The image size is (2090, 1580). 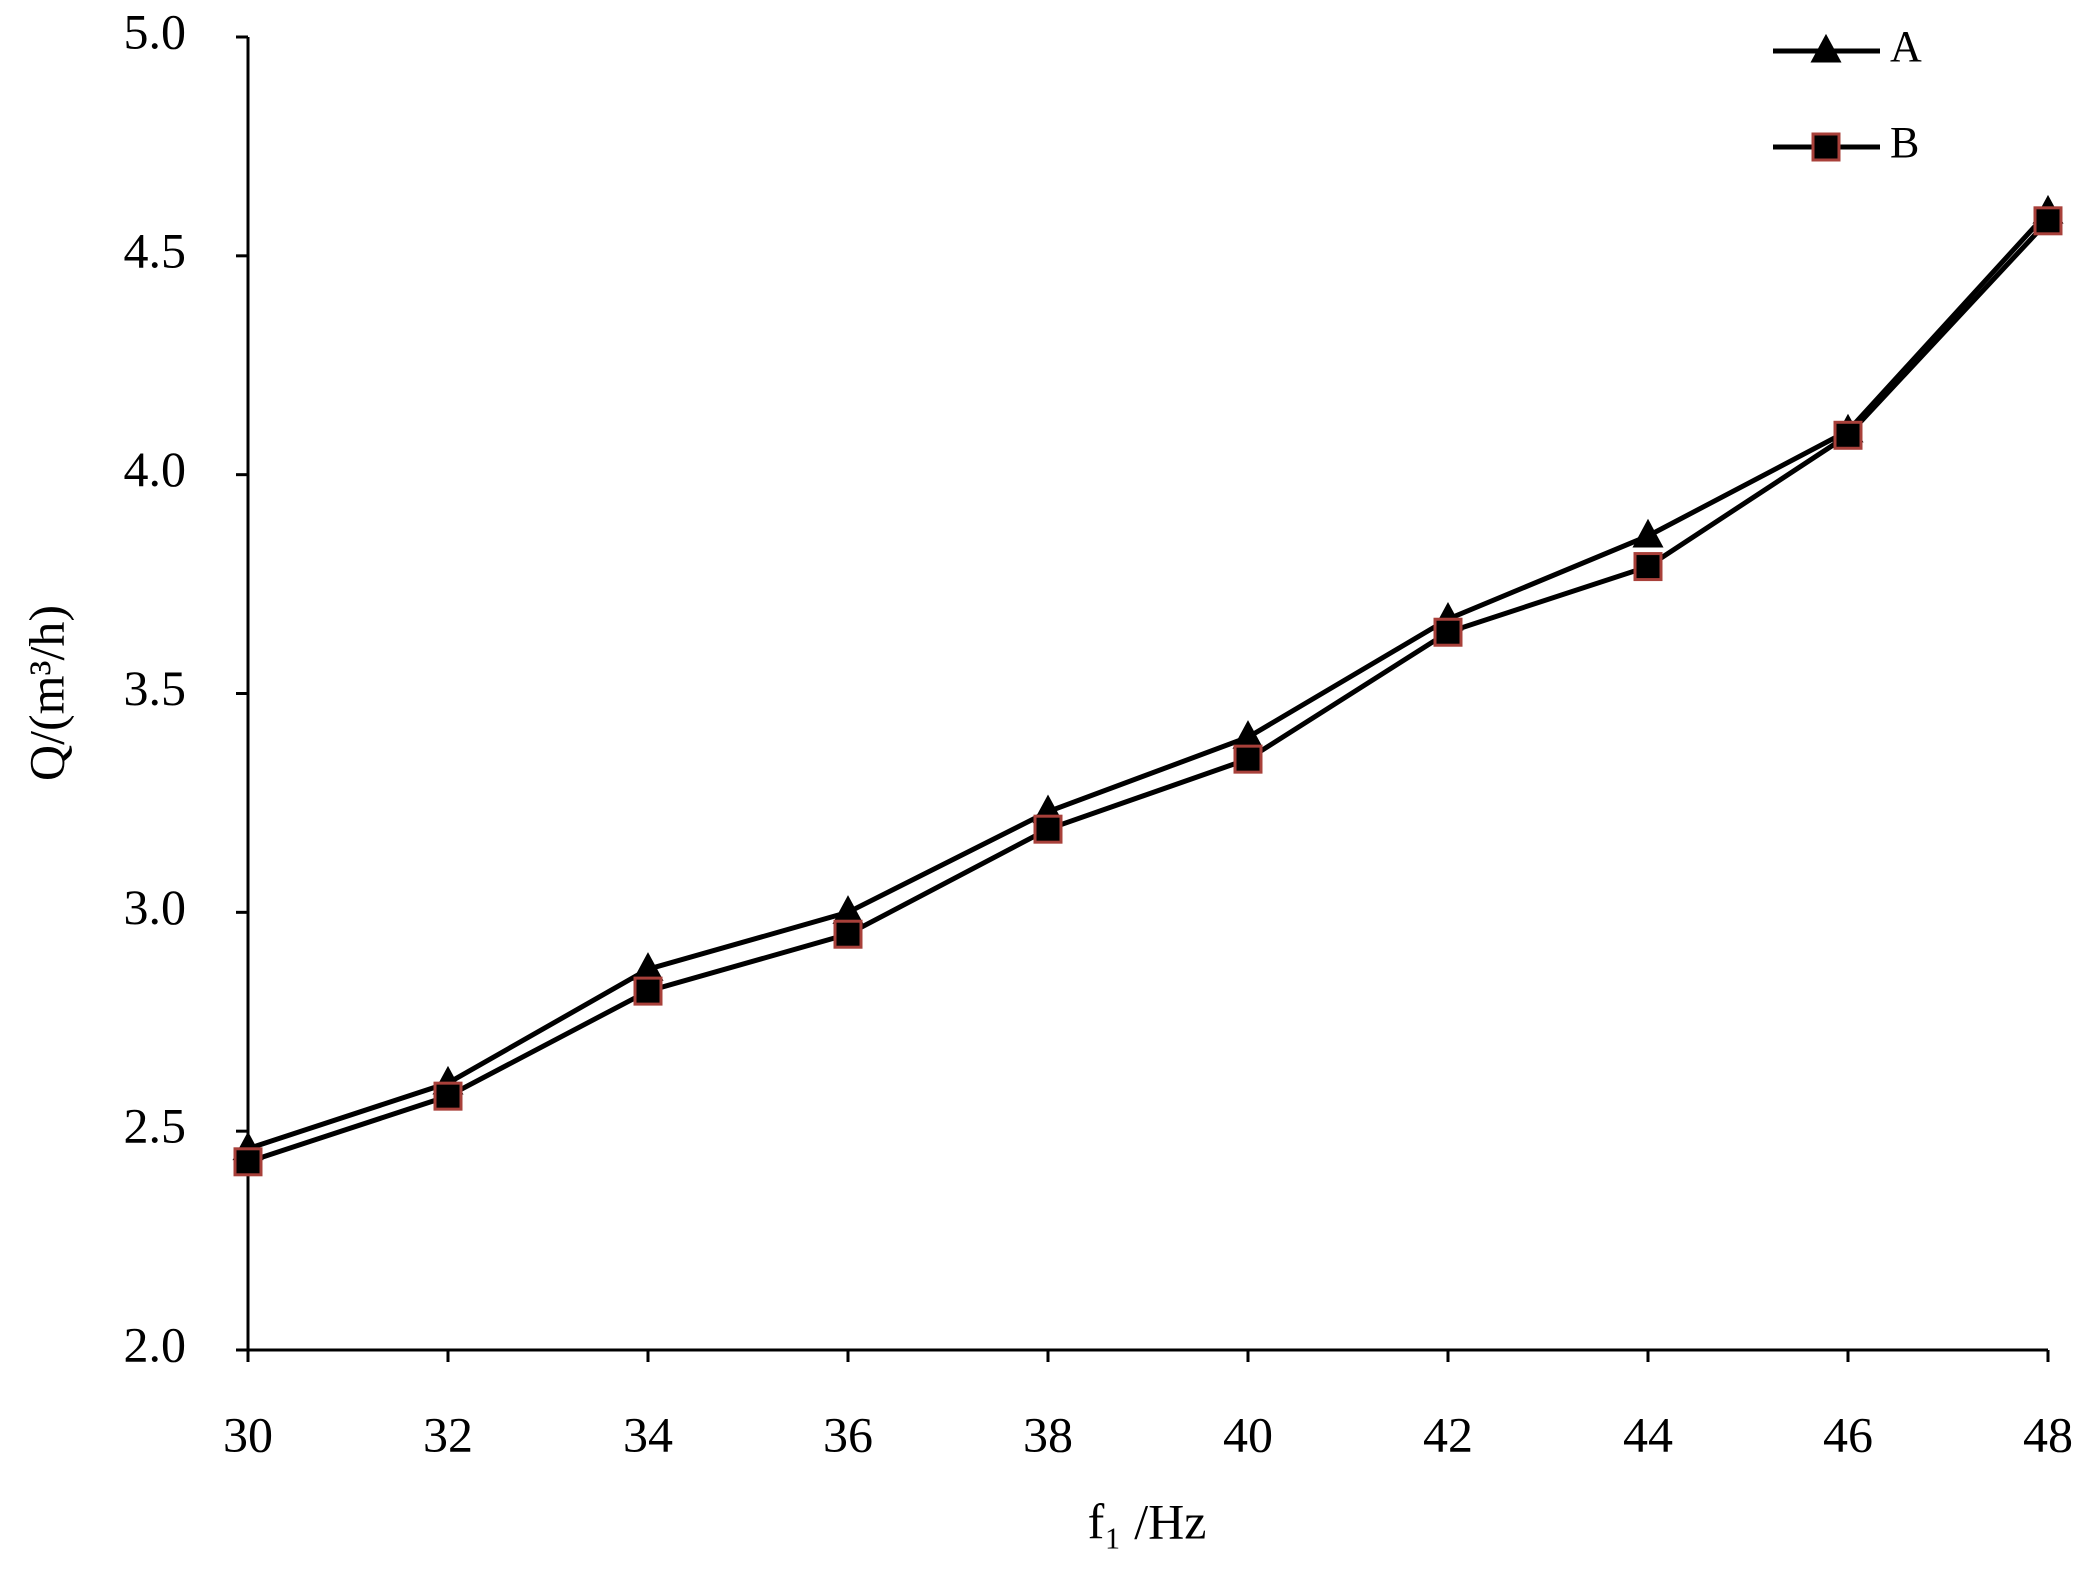 I want to click on x-tick-label: 46, so click(x=1848, y=1434).